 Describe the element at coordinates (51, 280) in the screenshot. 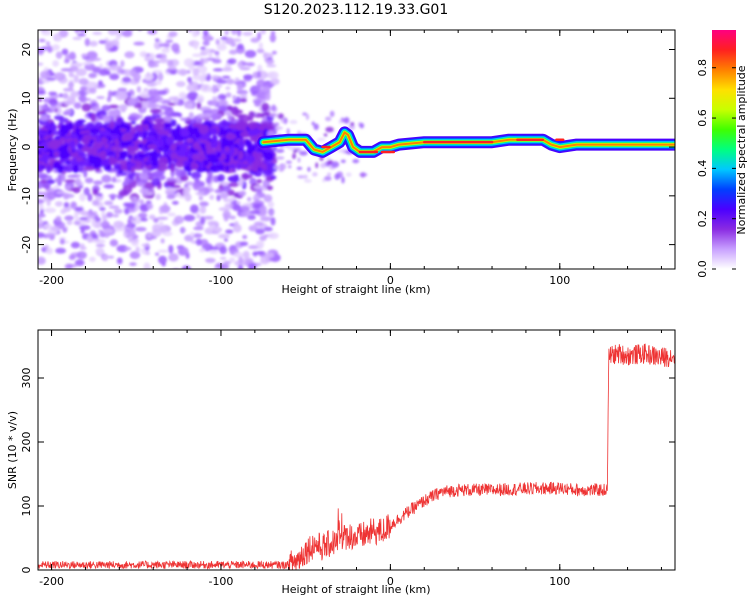

I see `spectrogram-x-tick-label: -200` at that location.